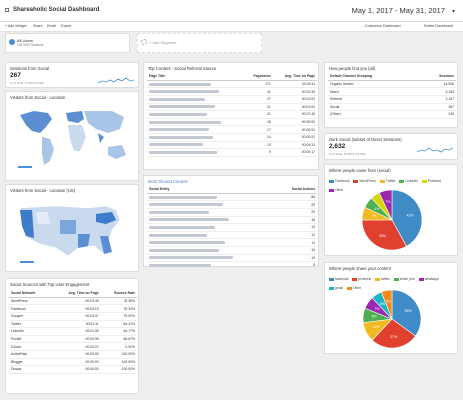 The image size is (463, 400). Describe the element at coordinates (259, 122) in the screenshot. I see `table-cell: 18` at that location.